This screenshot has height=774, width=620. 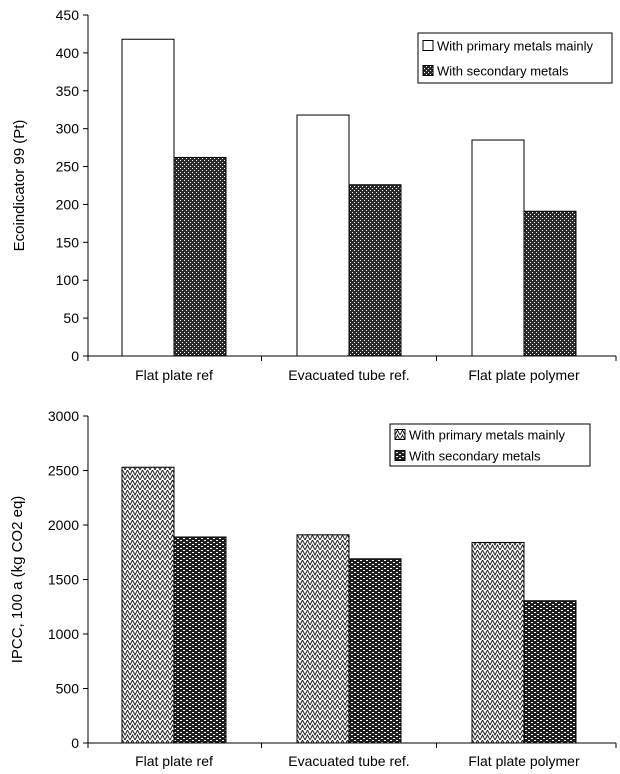 I want to click on y-tick-label: 450, so click(x=68, y=15).